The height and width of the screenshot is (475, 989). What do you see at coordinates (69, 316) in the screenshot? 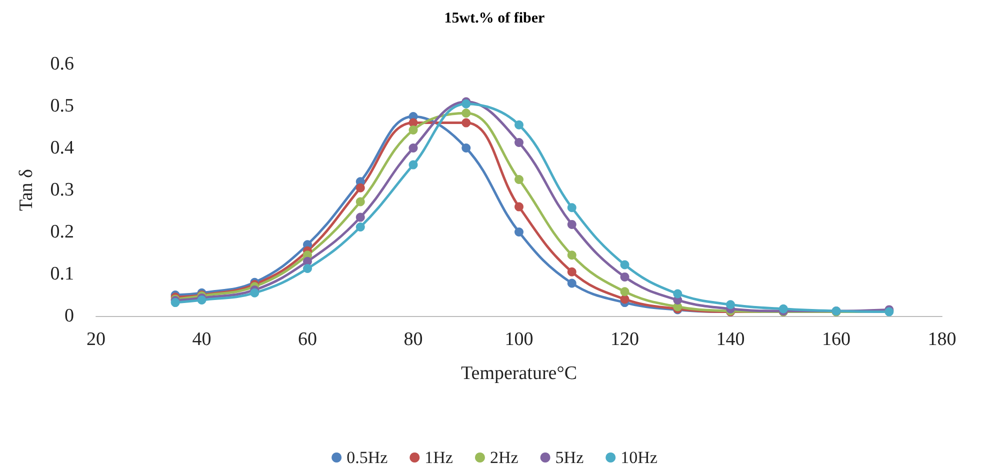
I see `y-tick-label: 0` at bounding box center [69, 316].